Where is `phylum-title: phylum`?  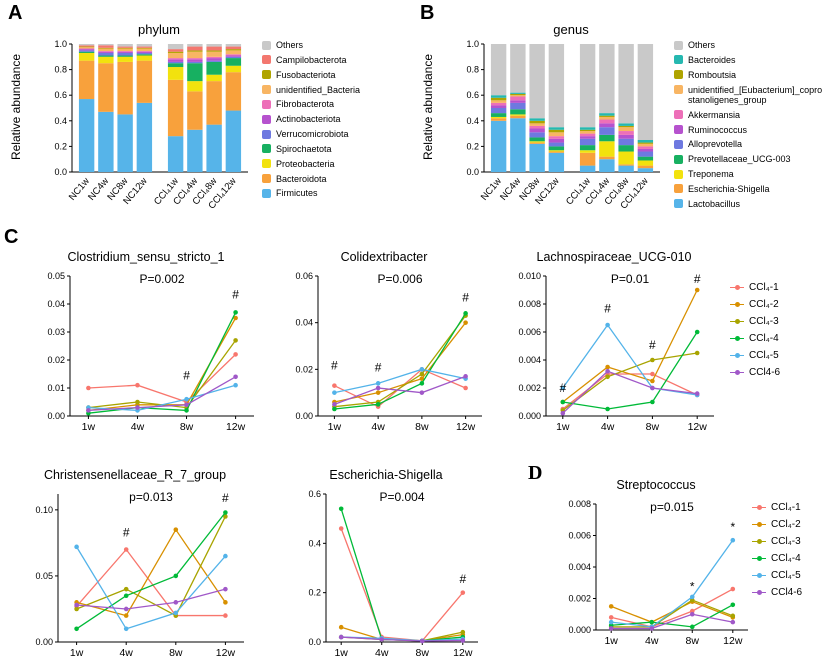 phylum-title: phylum is located at coordinates (159, 29).